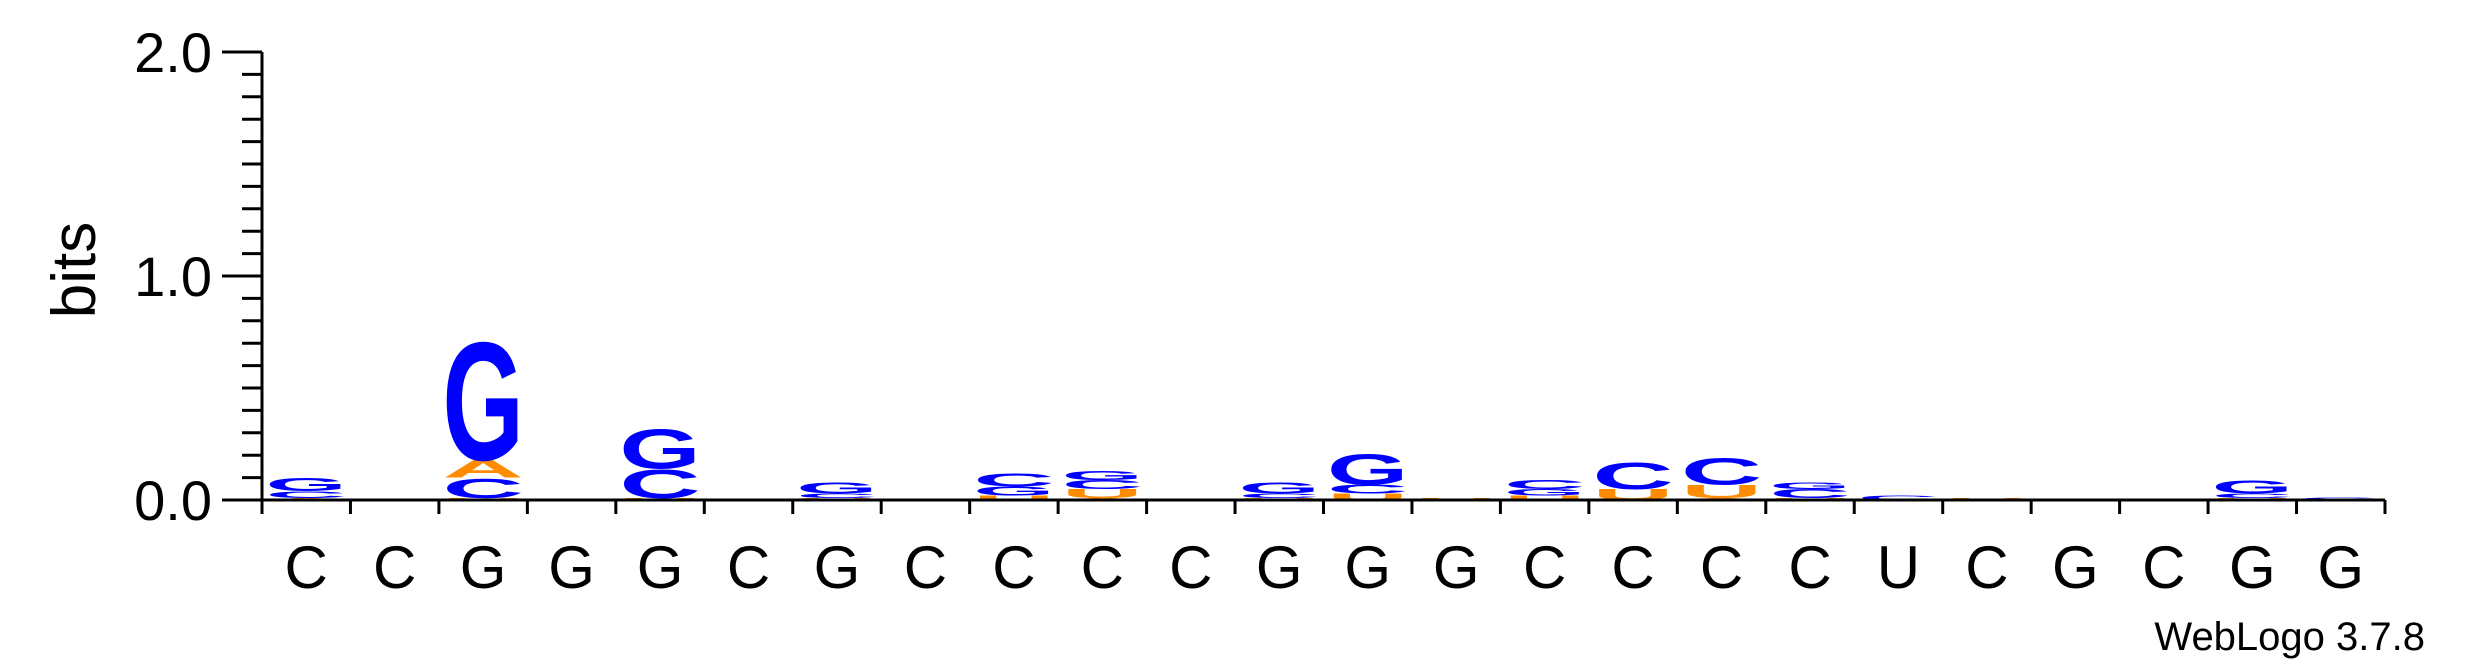  Describe the element at coordinates (1898, 567) in the screenshot. I see `position-label: U` at that location.